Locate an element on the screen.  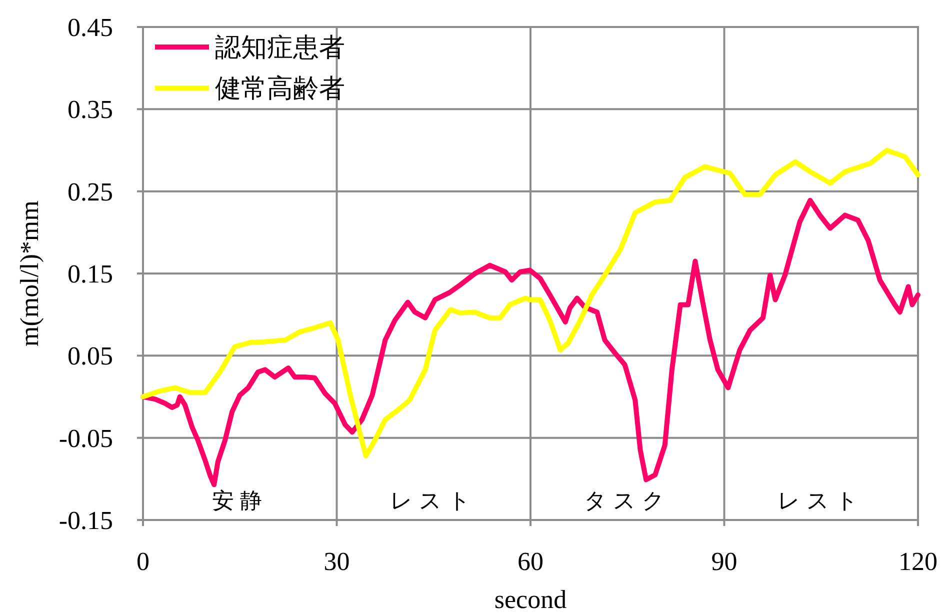
y-tick-label: -0.05 is located at coordinates (85, 438).